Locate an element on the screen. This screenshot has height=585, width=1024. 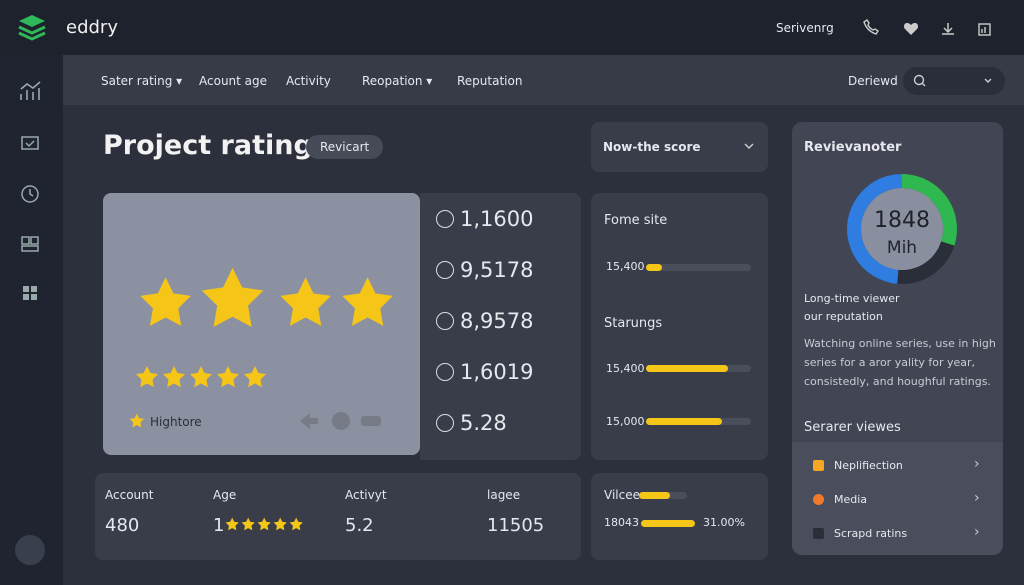
list-item: Scrapd ratins › is located at coordinates (897, 534).